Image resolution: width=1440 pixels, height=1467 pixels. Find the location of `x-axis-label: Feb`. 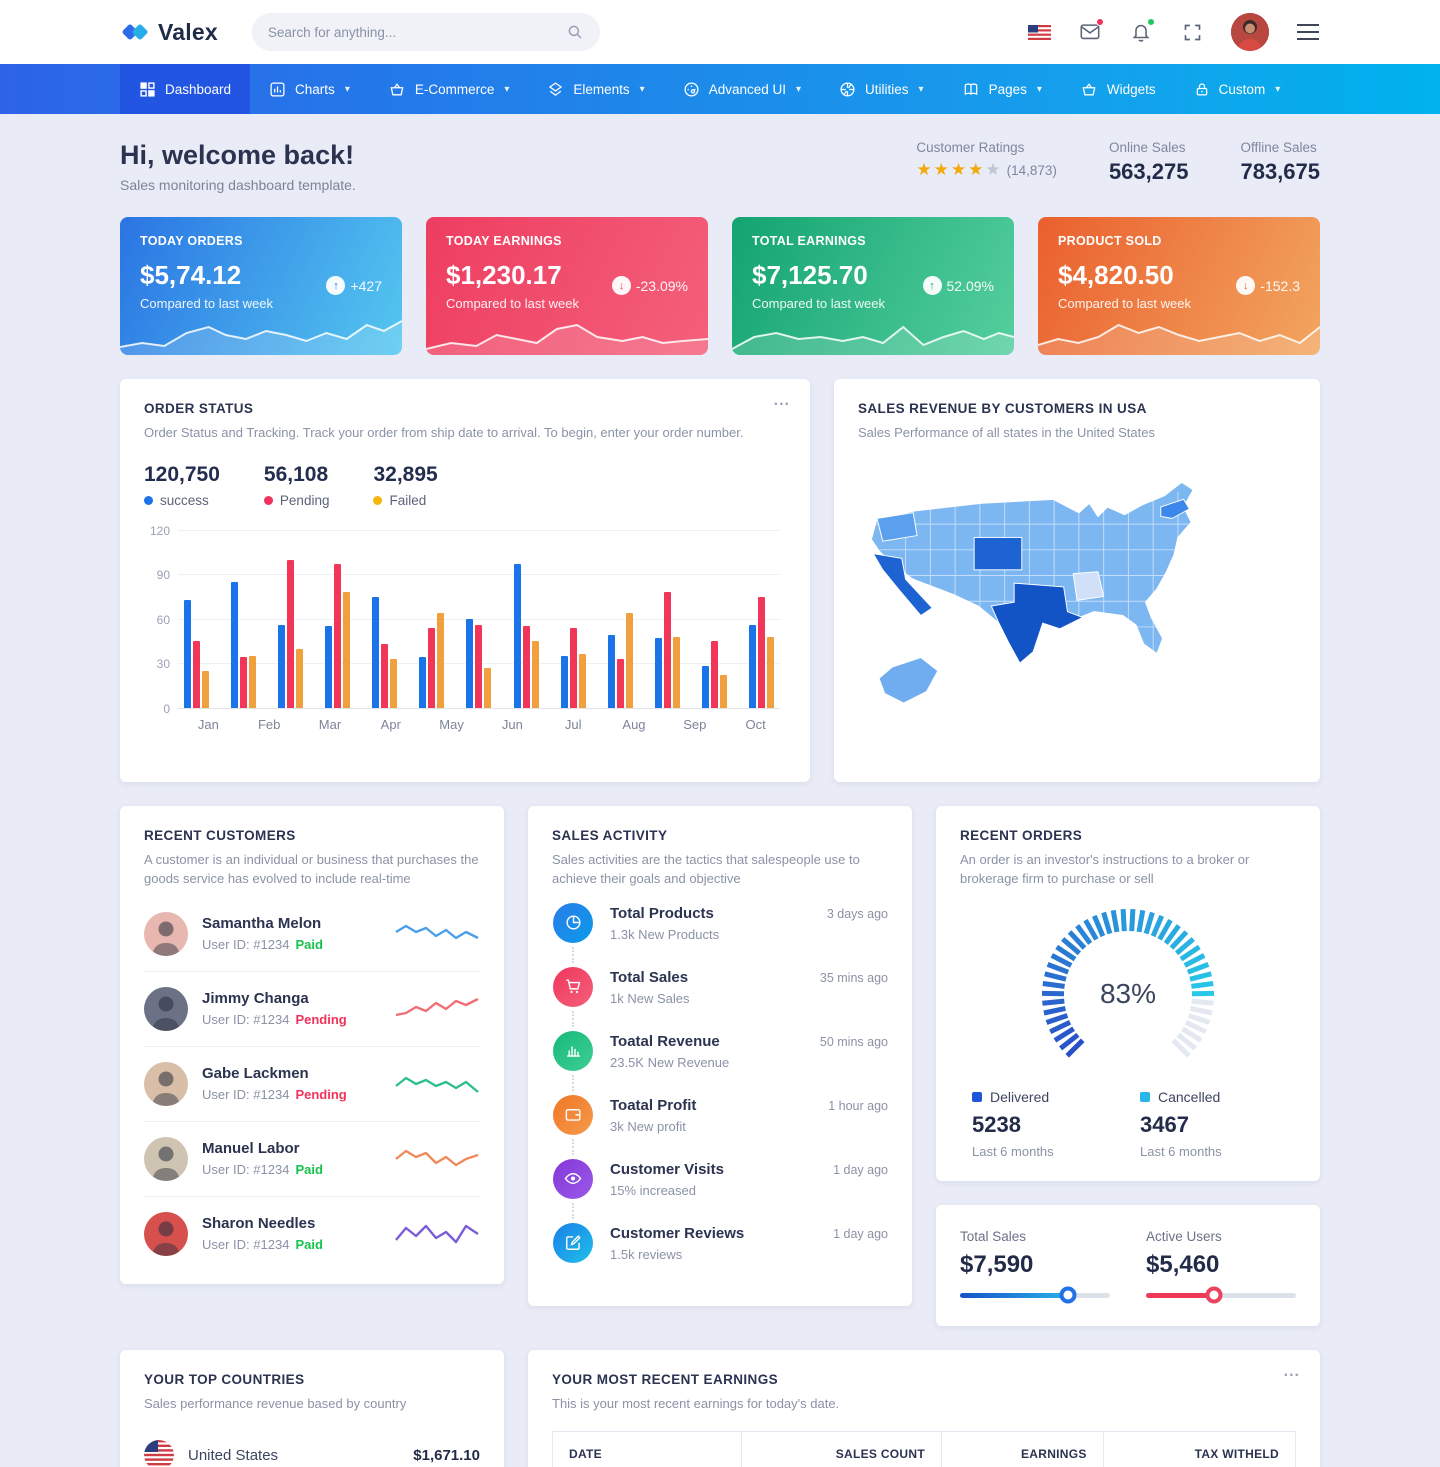

x-axis-label: Feb is located at coordinates (269, 724).